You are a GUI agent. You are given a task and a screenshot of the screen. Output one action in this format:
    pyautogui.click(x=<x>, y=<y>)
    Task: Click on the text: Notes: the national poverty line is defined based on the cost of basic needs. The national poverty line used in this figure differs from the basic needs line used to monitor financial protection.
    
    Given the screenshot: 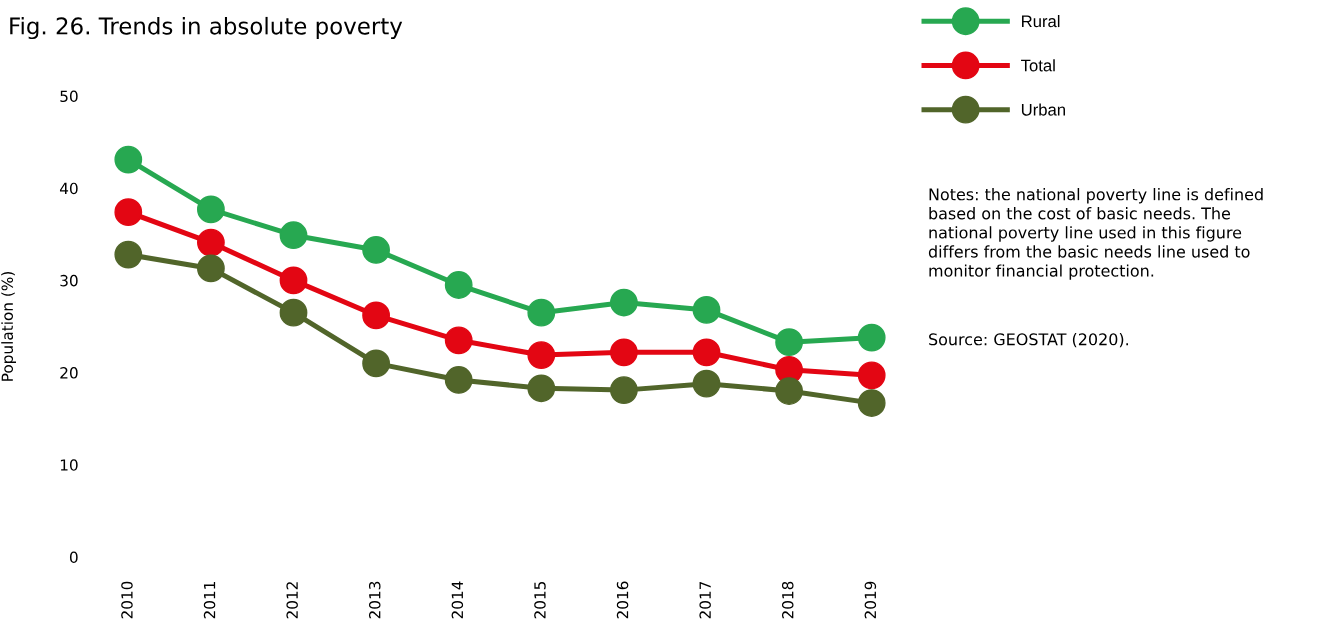 What is the action you would take?
    pyautogui.click(x=1095, y=234)
    